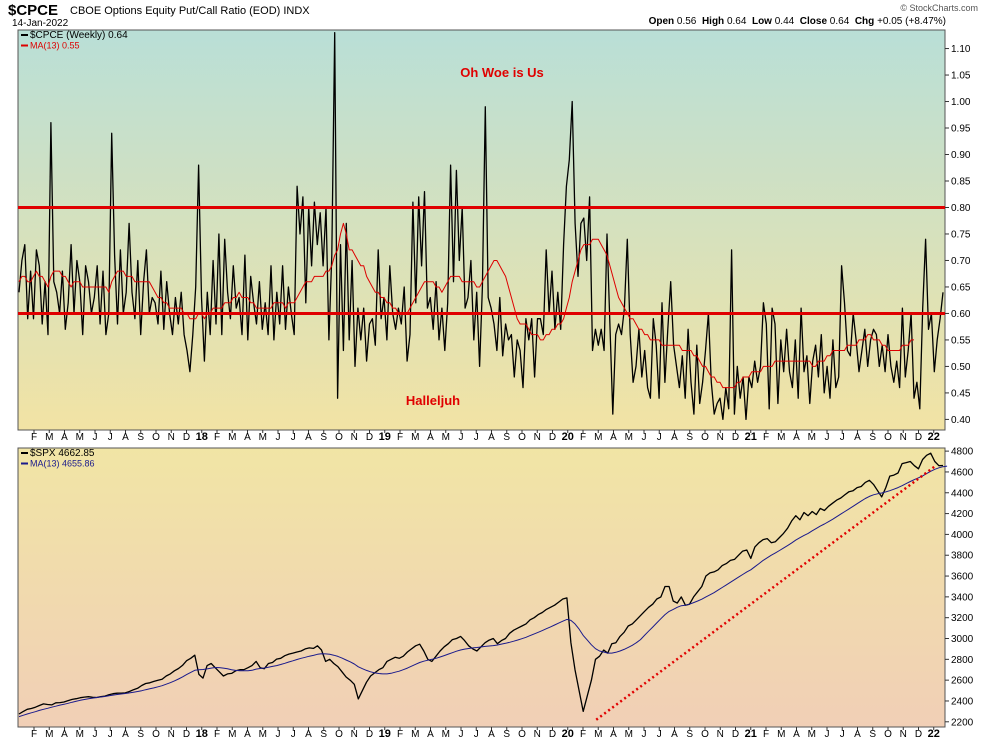 This screenshot has width=990, height=744. What do you see at coordinates (934, 437) in the screenshot?
I see `cpce-x-tick-label: 22` at bounding box center [934, 437].